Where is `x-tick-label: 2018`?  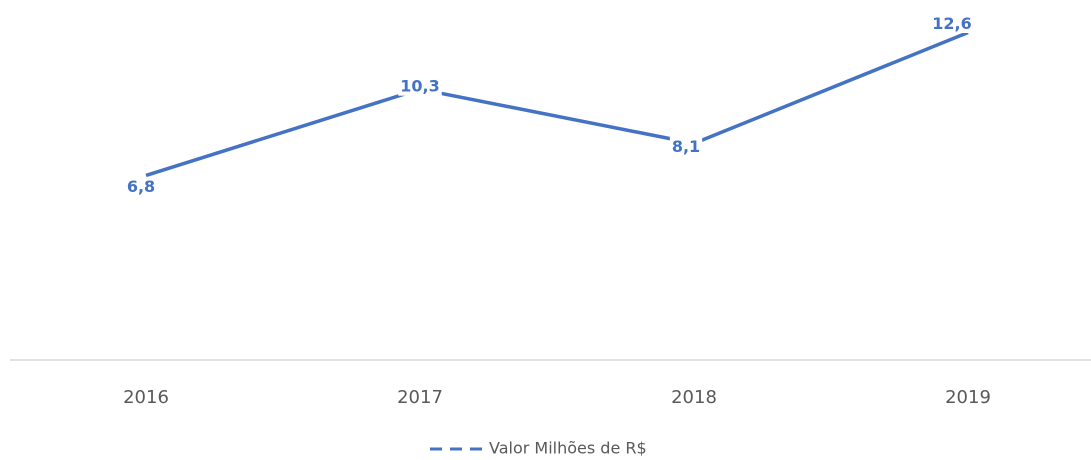 x-tick-label: 2018 is located at coordinates (694, 397).